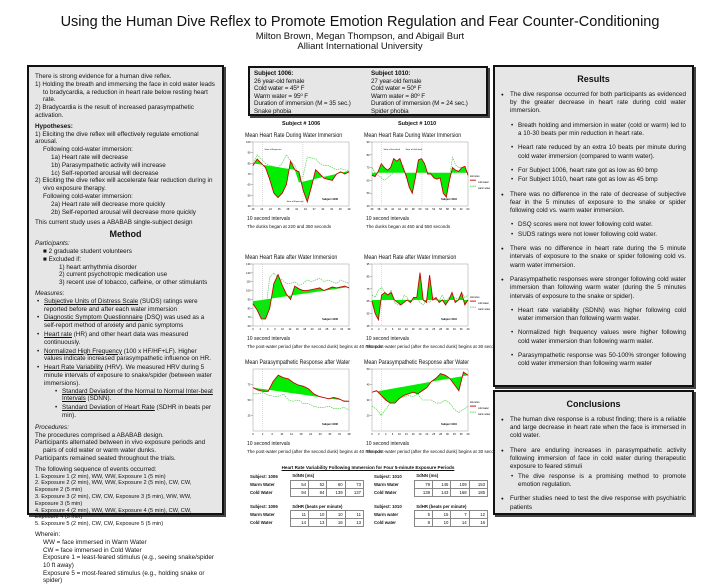 The height and width of the screenshot is (585, 720). I want to click on table-cell: 138, so click(423, 492).